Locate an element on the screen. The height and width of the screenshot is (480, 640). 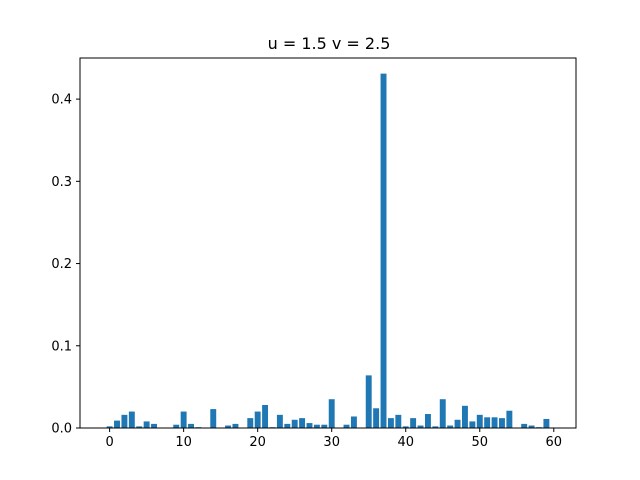
y-tick-label: 0.4 is located at coordinates (61, 100).